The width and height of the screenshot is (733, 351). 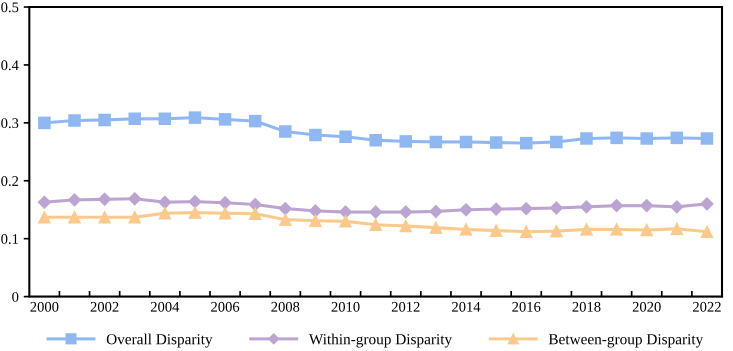 What do you see at coordinates (646, 307) in the screenshot?
I see `x-tick-label: 2020` at bounding box center [646, 307].